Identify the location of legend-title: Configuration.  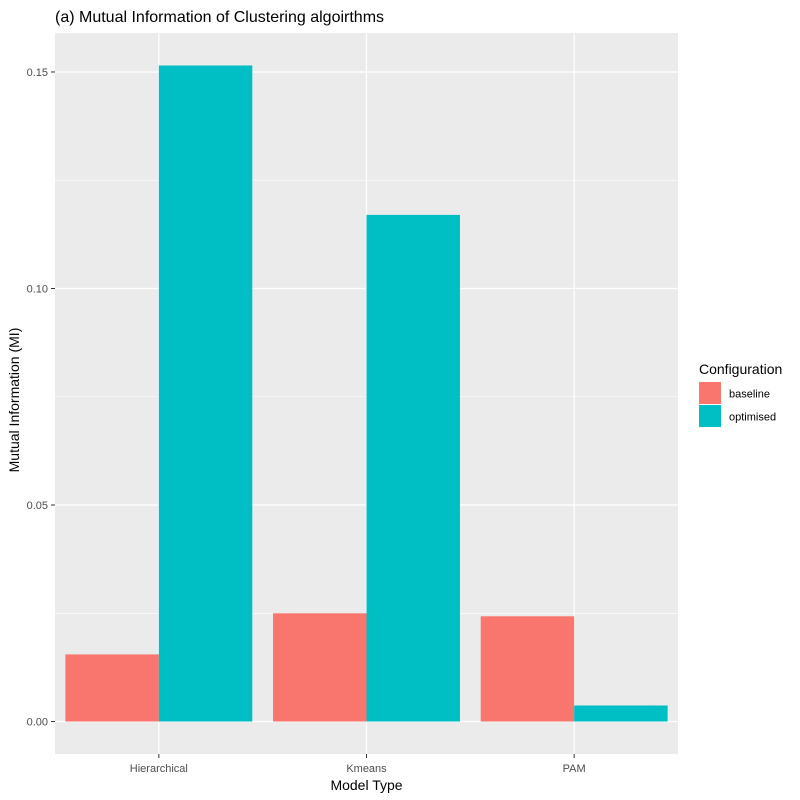
(740, 369).